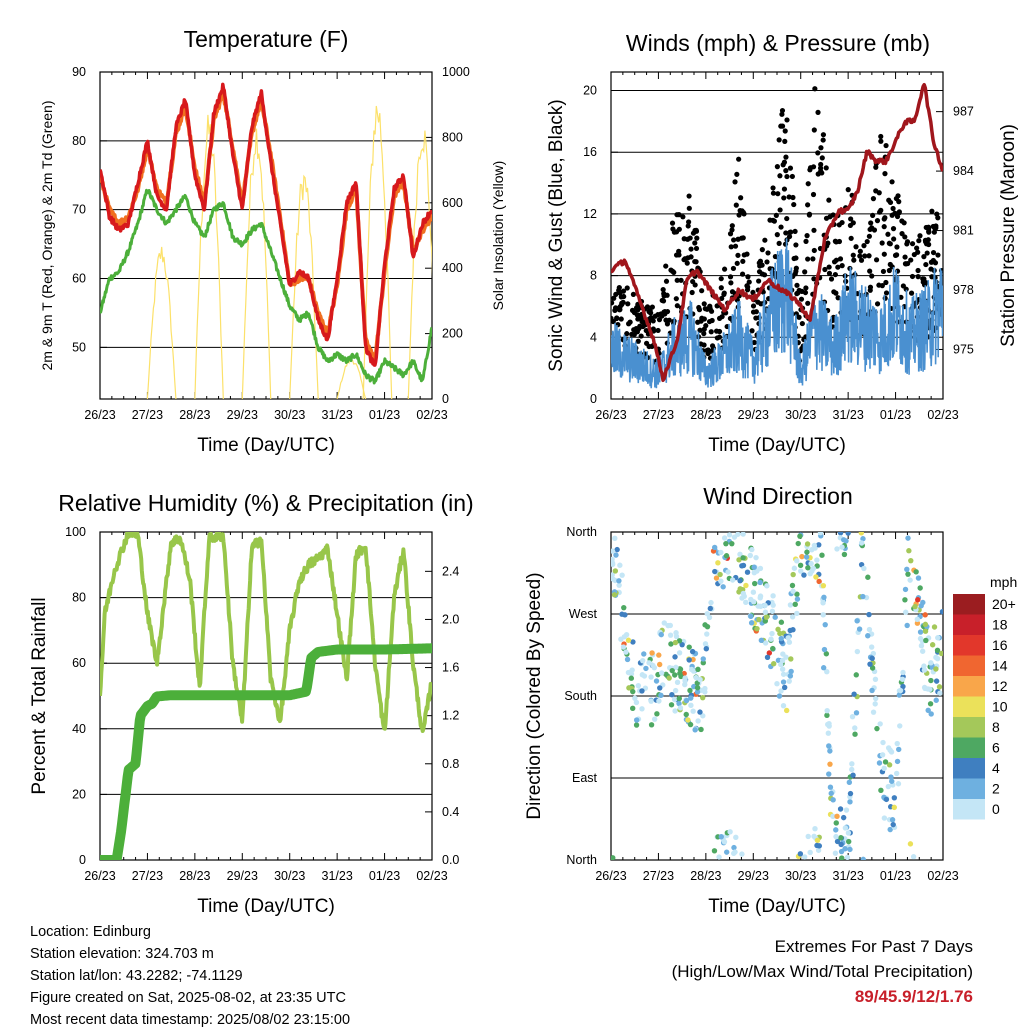 Image resolution: width=1024 pixels, height=1031 pixels. What do you see at coordinates (452, 268) in the screenshot?
I see `y2-tick-label: 400` at bounding box center [452, 268].